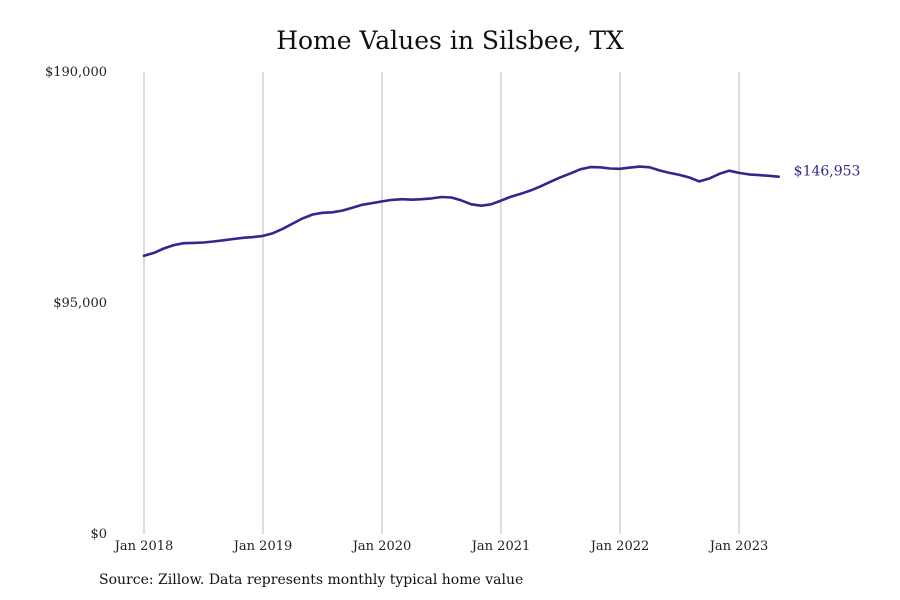  Describe the element at coordinates (738, 546) in the screenshot. I see `x-tick-label: Jan 2023` at that location.